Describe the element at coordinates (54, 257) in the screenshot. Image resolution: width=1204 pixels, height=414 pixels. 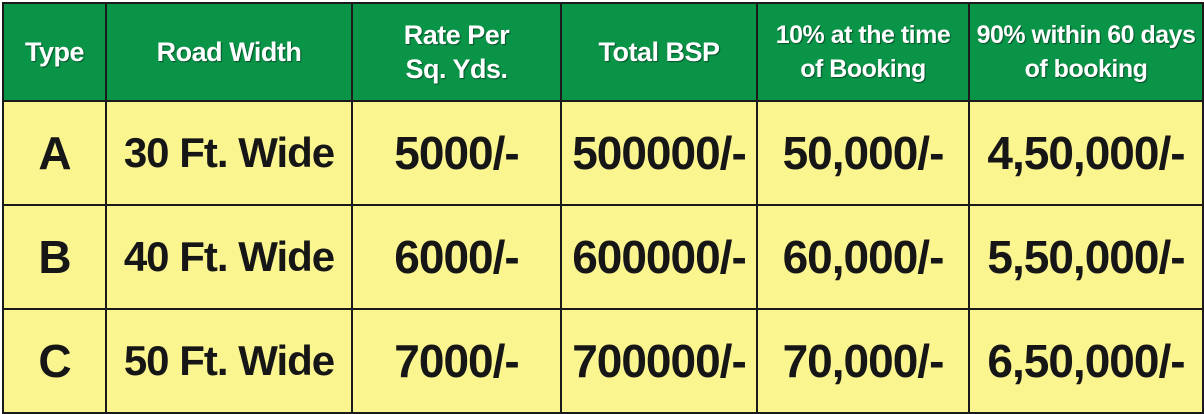
I see `cell-type: B` at that location.